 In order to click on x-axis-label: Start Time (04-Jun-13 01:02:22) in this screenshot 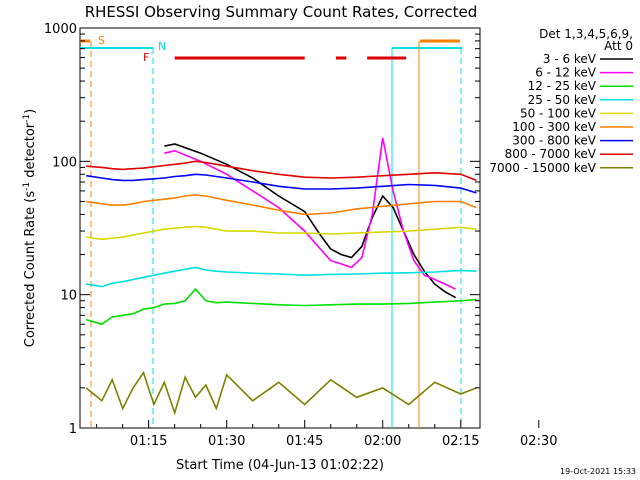, I will do `click(280, 465)`.